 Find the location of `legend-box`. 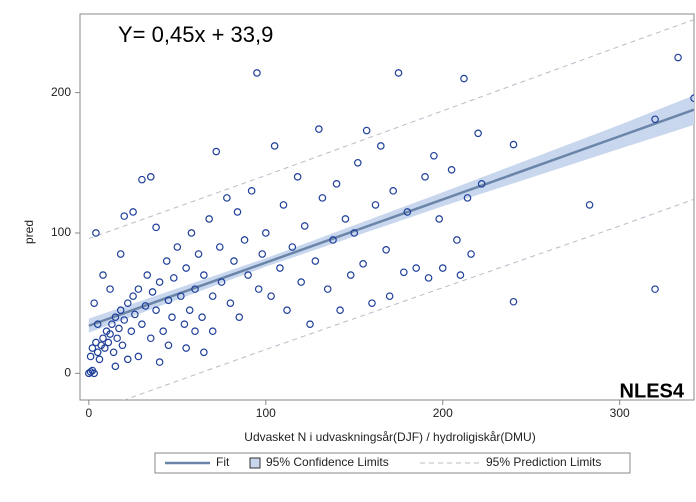

legend-box is located at coordinates (392, 463).